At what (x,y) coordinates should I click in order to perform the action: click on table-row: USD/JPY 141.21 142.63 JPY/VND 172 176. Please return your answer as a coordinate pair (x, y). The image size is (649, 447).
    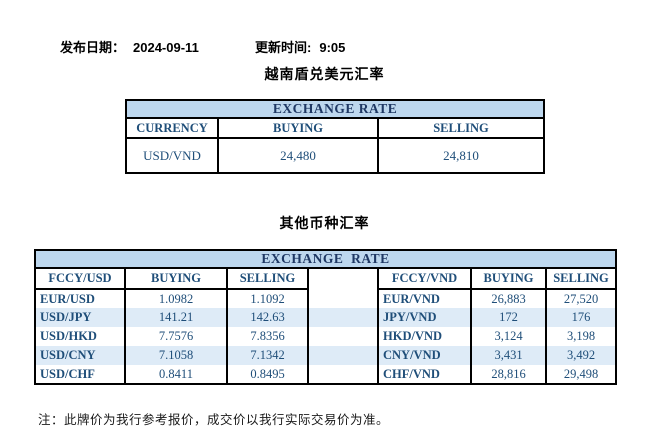
    Looking at the image, I should click on (325, 317).